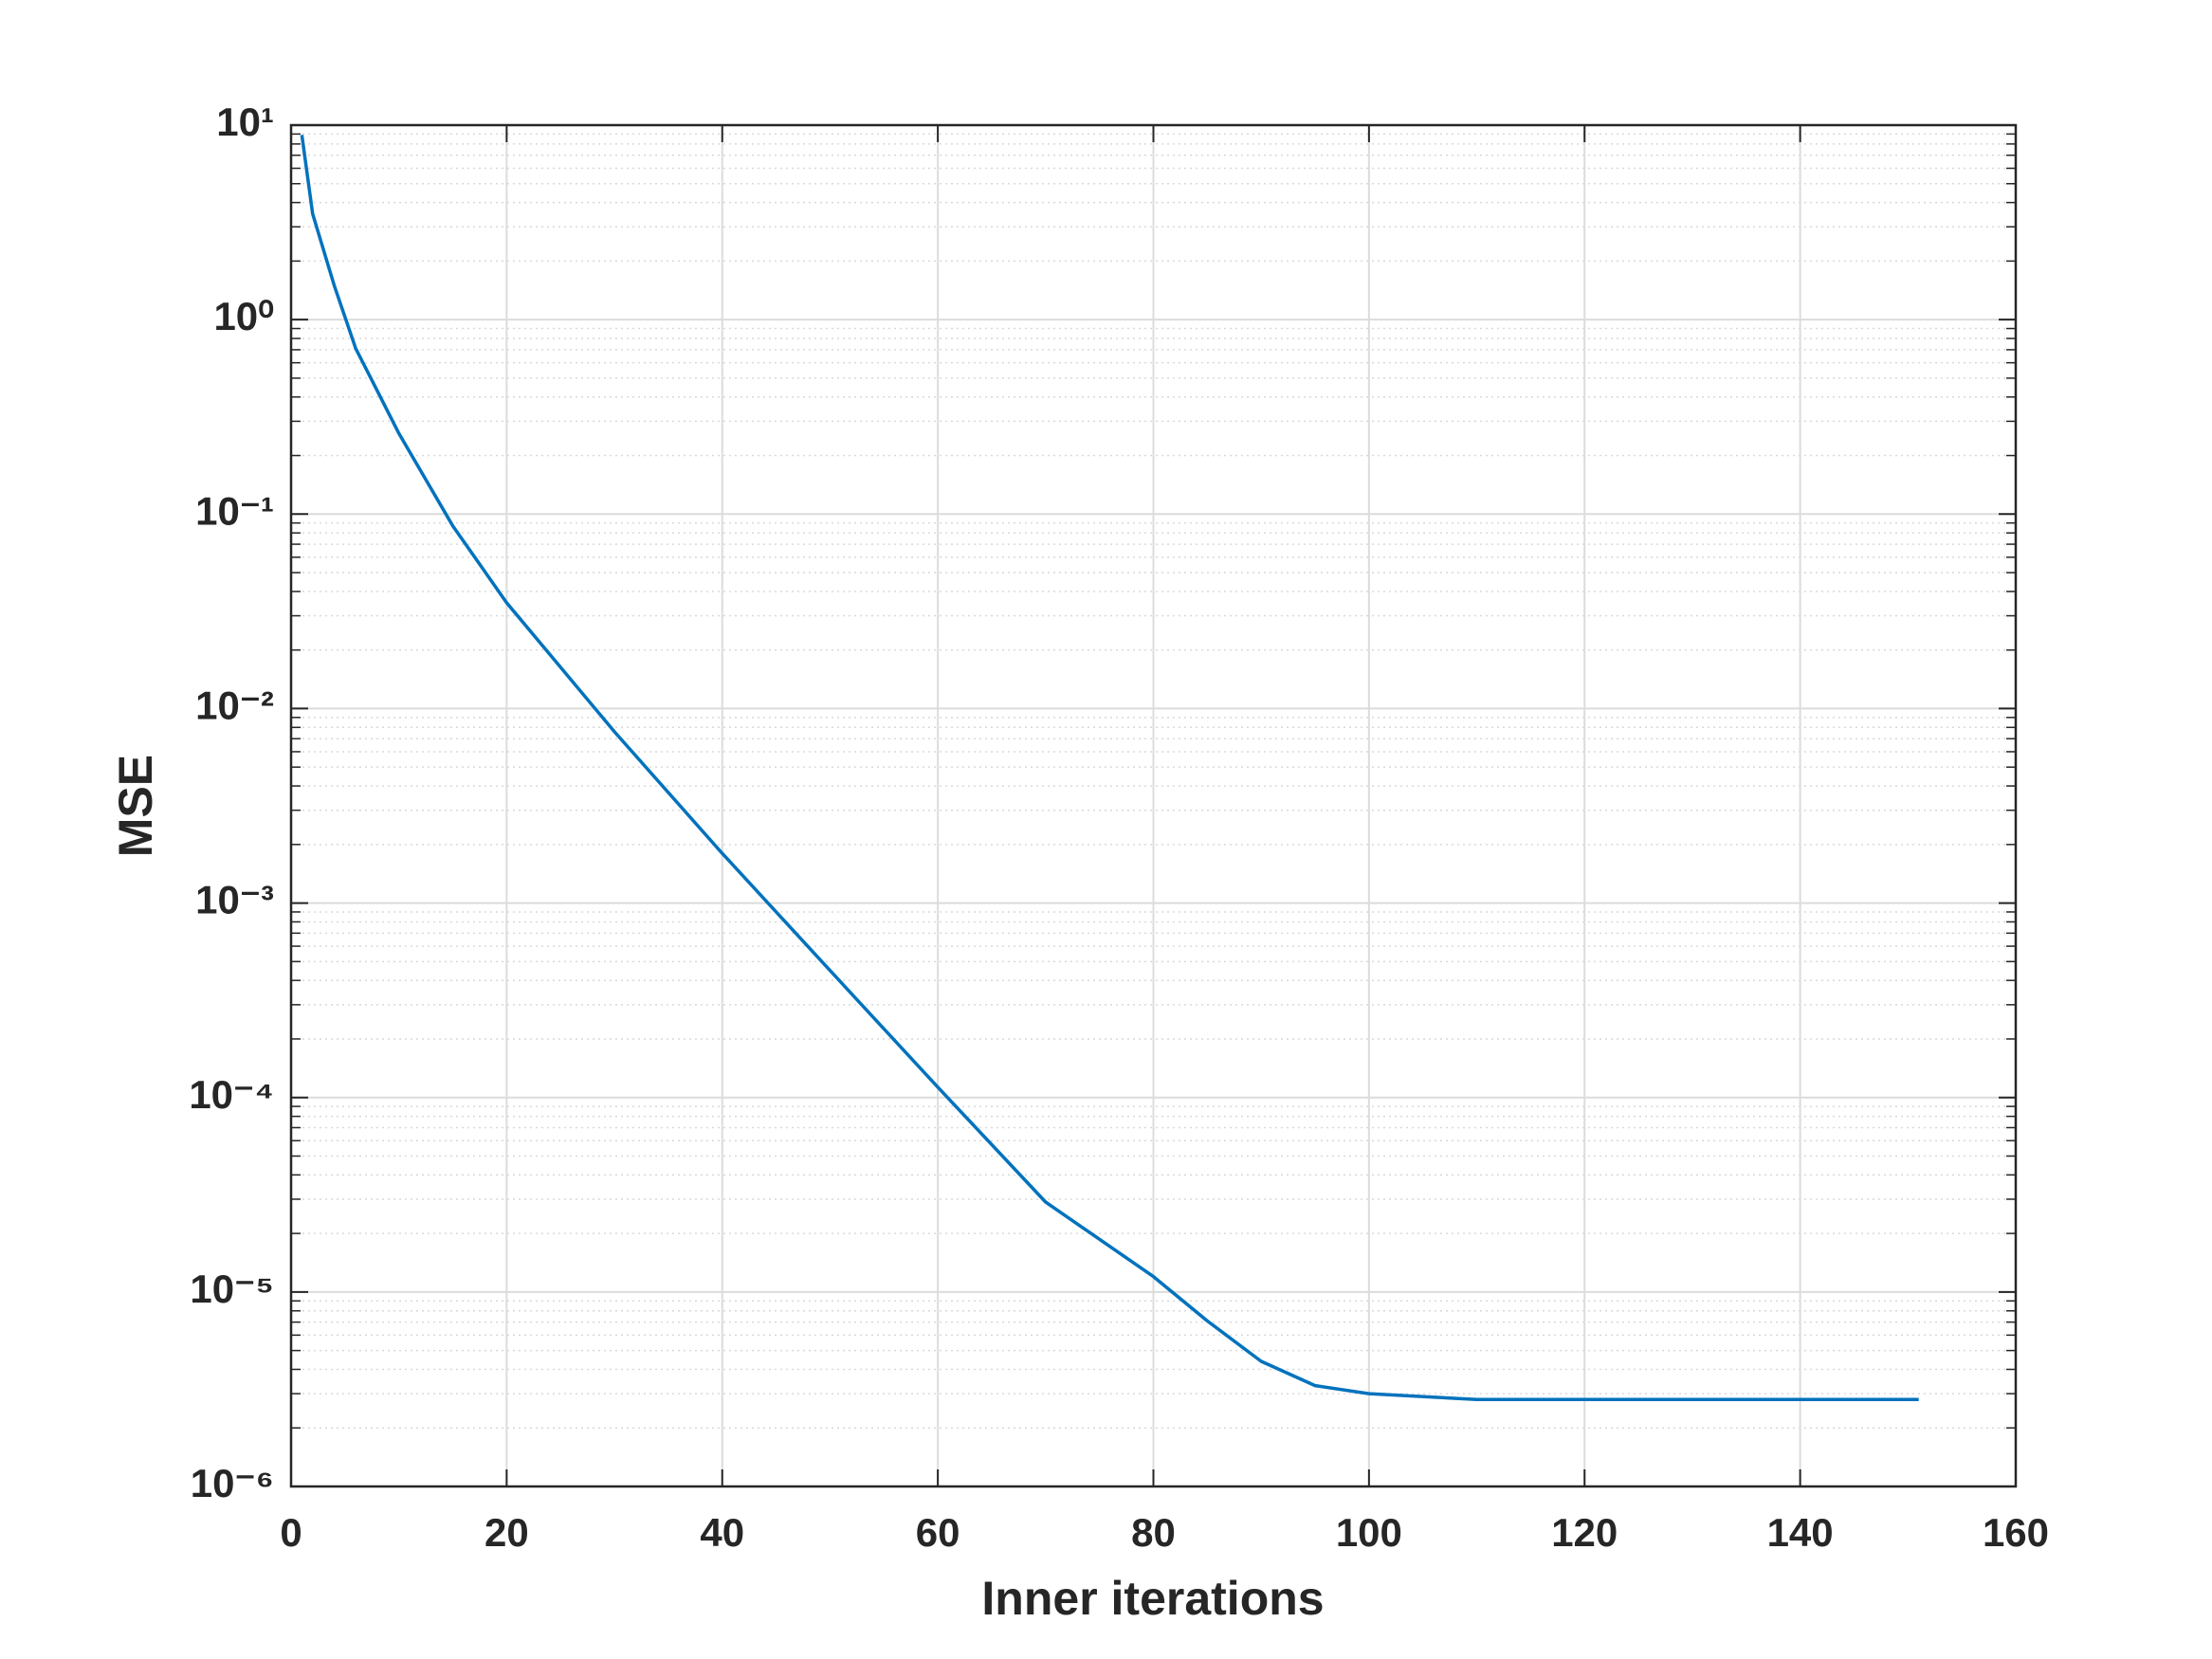  What do you see at coordinates (234, 510) in the screenshot?
I see `y-tick-label: 10⁻¹` at bounding box center [234, 510].